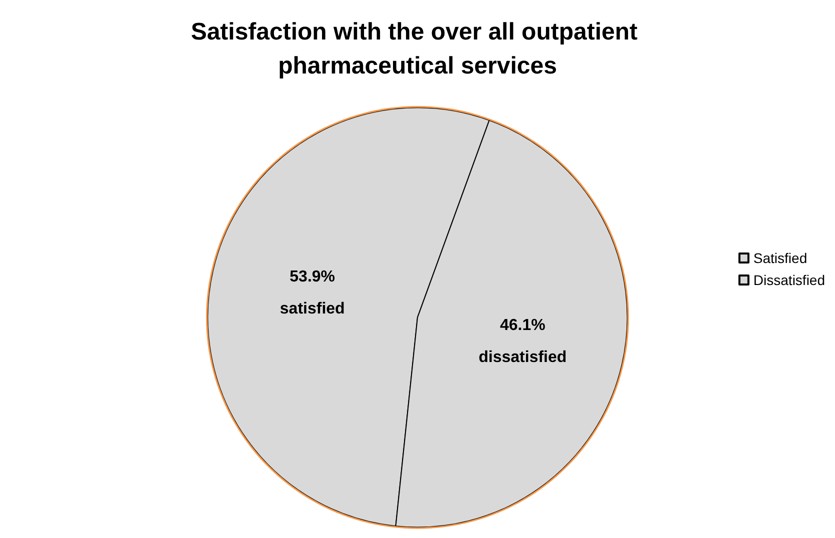  Describe the element at coordinates (312, 309) in the screenshot. I see `text: satisfied` at that location.